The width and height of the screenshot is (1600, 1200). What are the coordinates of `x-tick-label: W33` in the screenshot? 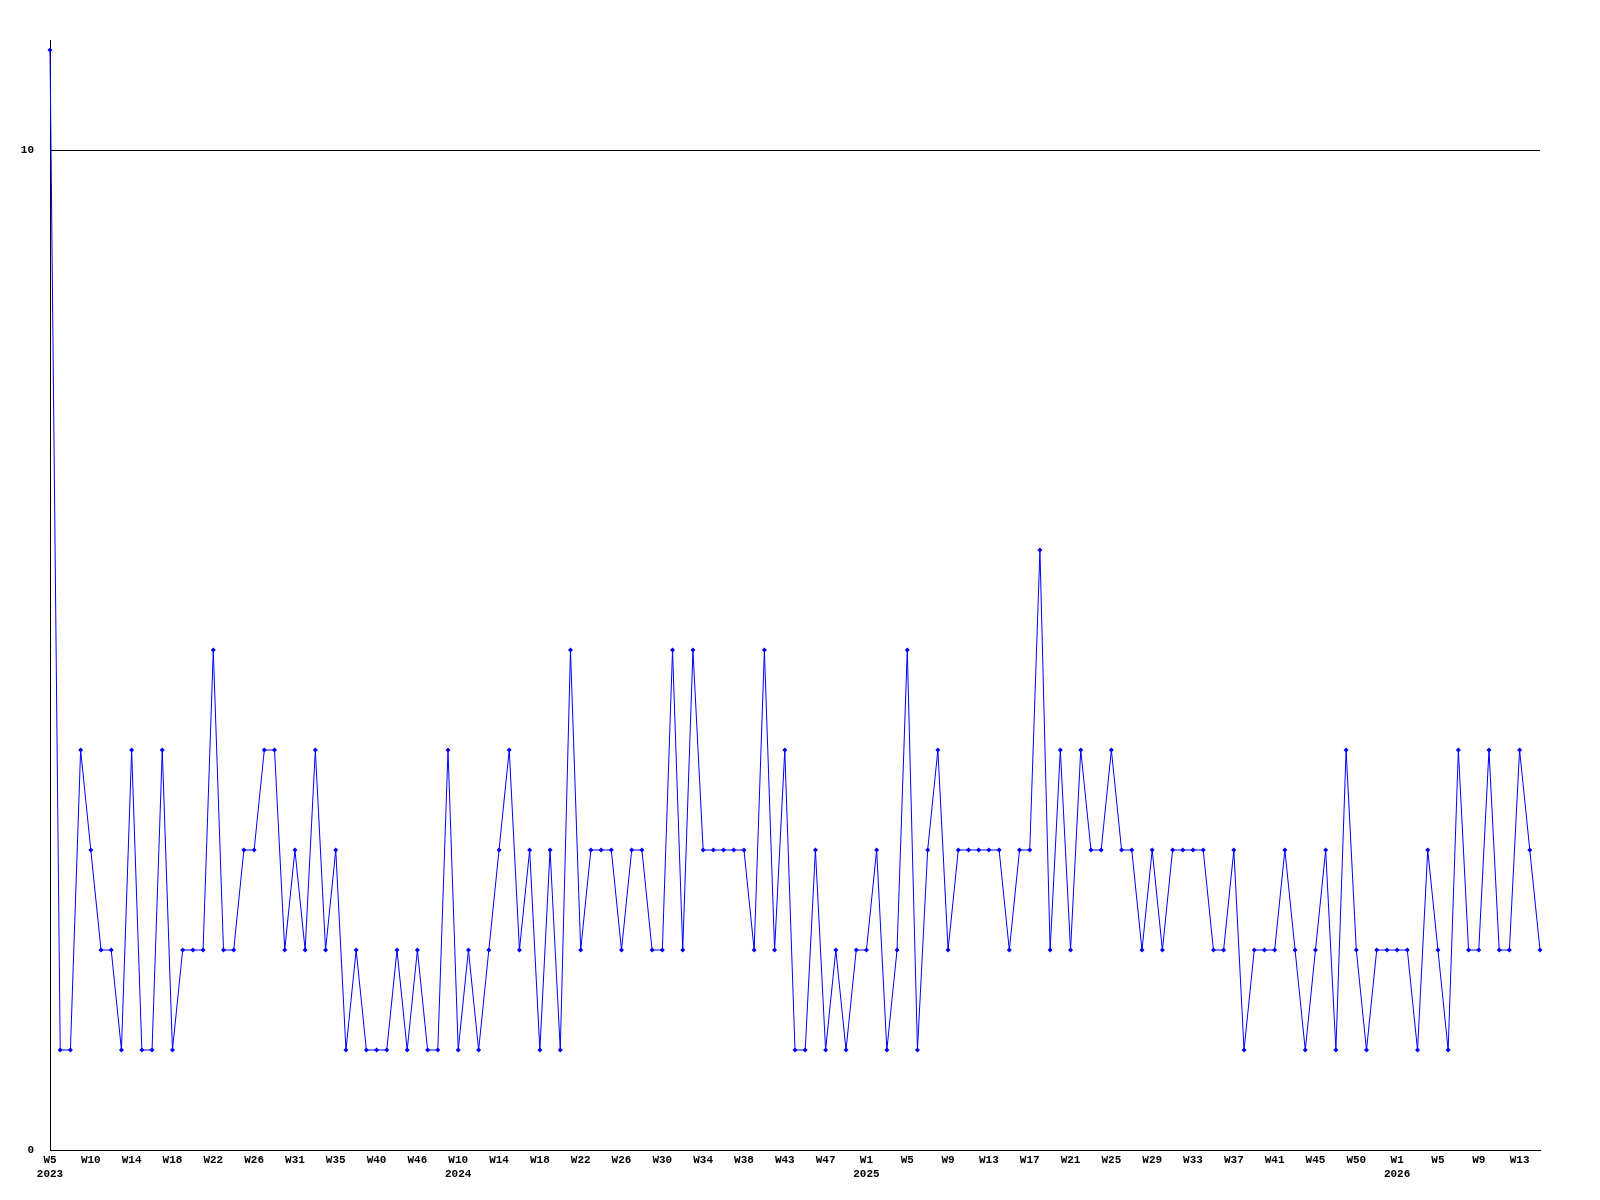 It's located at (1193, 1160).